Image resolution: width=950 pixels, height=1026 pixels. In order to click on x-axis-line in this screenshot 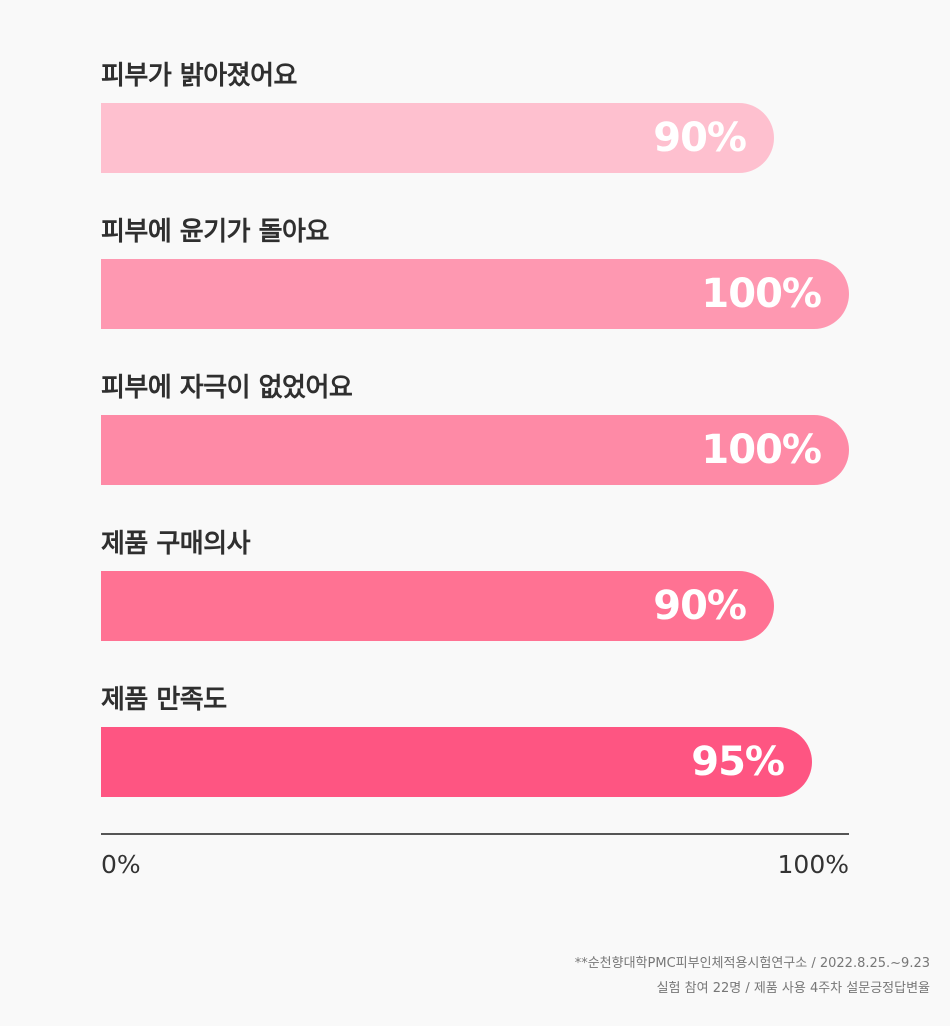, I will do `click(475, 834)`.